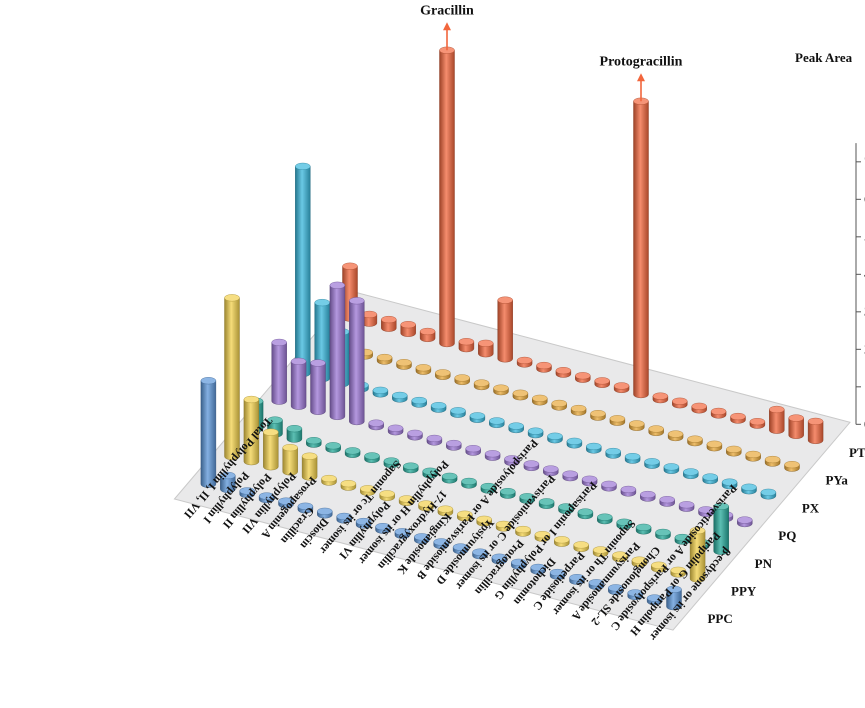 The width and height of the screenshot is (865, 708). I want to click on group-label: PN, so click(764, 563).